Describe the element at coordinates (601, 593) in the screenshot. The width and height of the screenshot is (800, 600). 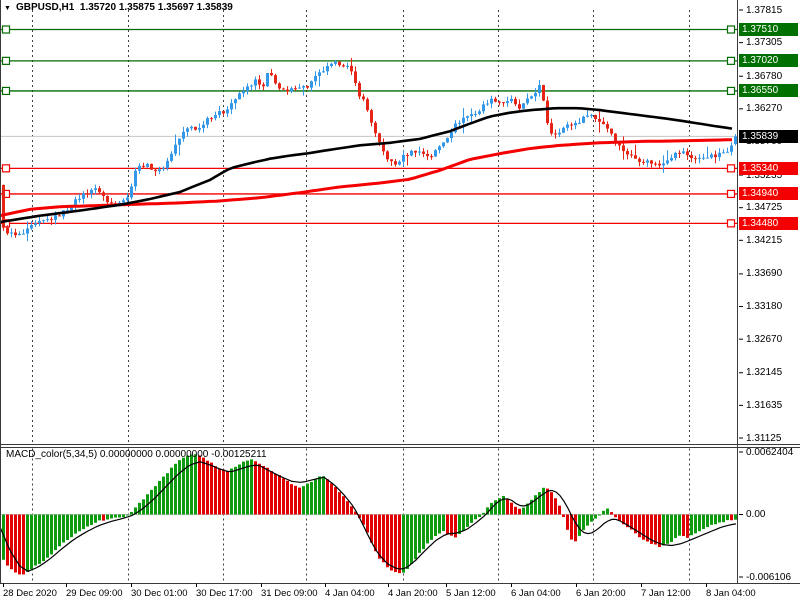
I see `time-axis-label: 6 Jan 20:00` at that location.